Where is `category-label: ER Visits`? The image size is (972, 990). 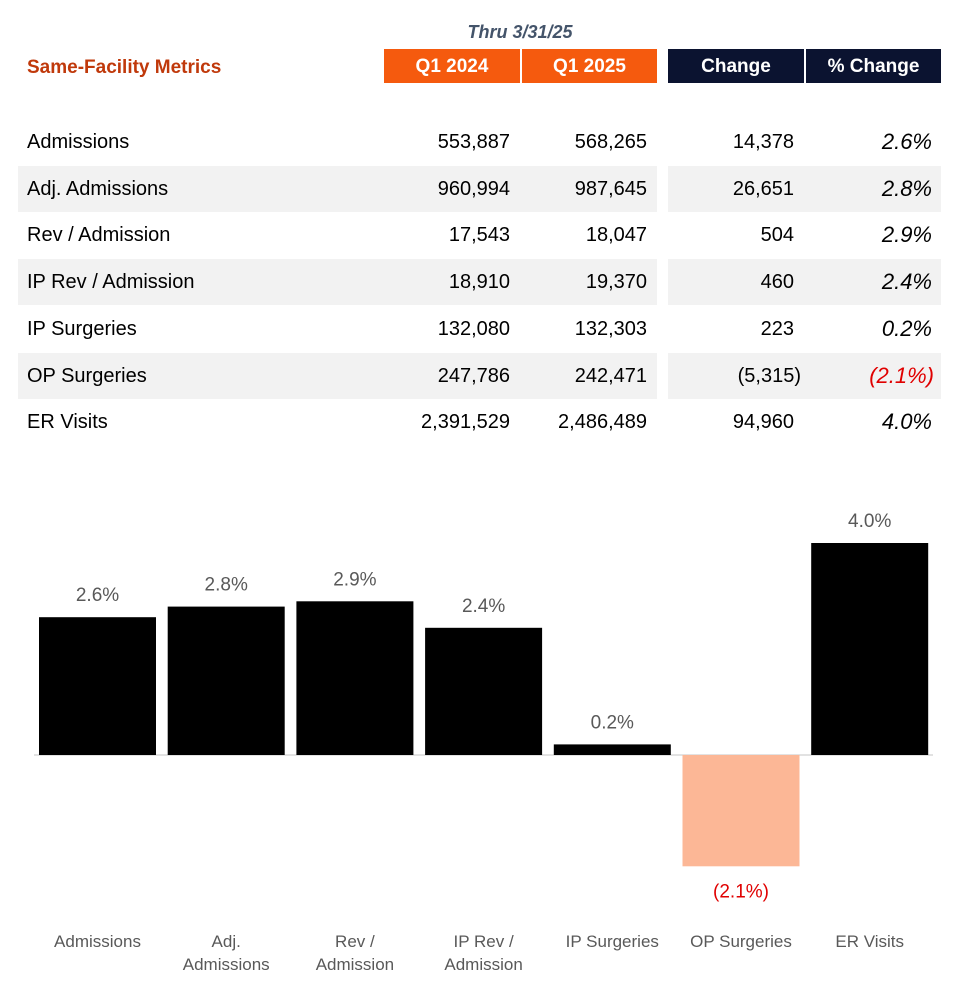 category-label: ER Visits is located at coordinates (869, 941).